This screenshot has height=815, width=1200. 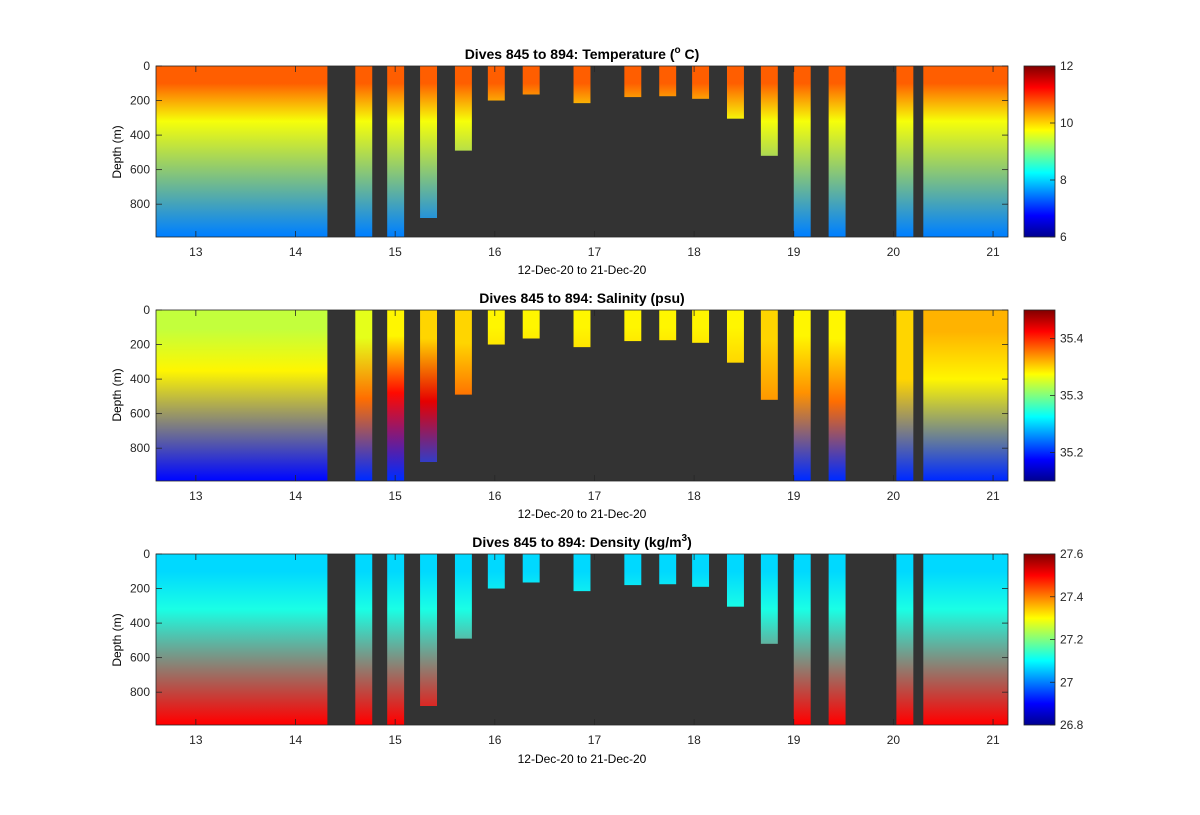 I want to click on salinity-x-tick-label: 13, so click(x=196, y=496).